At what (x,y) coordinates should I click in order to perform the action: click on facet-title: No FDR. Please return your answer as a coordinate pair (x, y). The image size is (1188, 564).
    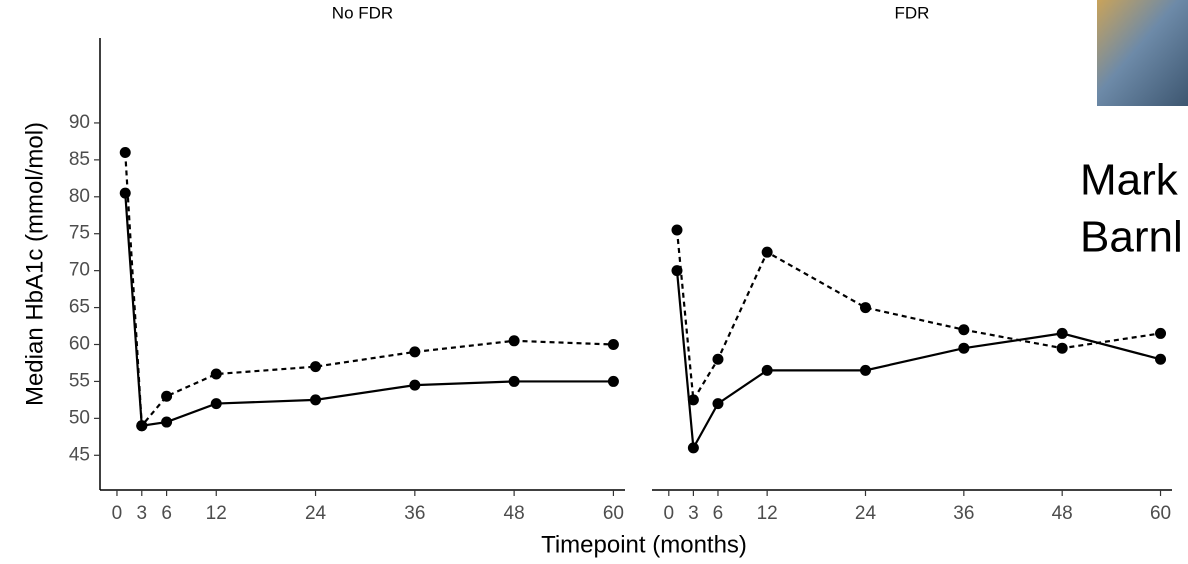
    Looking at the image, I should click on (362, 12).